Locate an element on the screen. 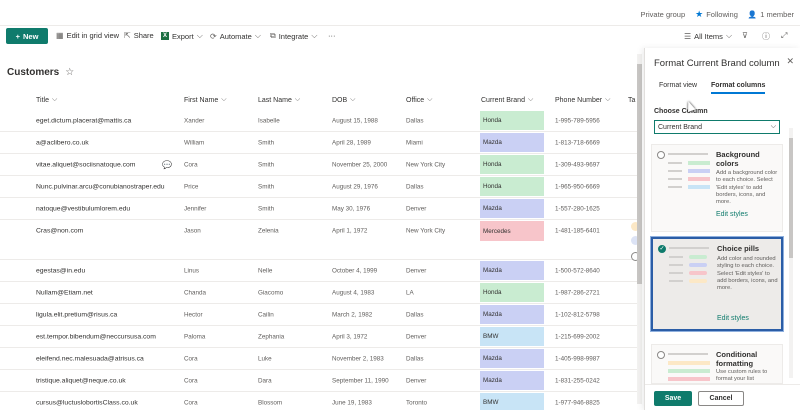 The image size is (800, 410). phone-cell: 1-995-789-5956 is located at coordinates (577, 120).